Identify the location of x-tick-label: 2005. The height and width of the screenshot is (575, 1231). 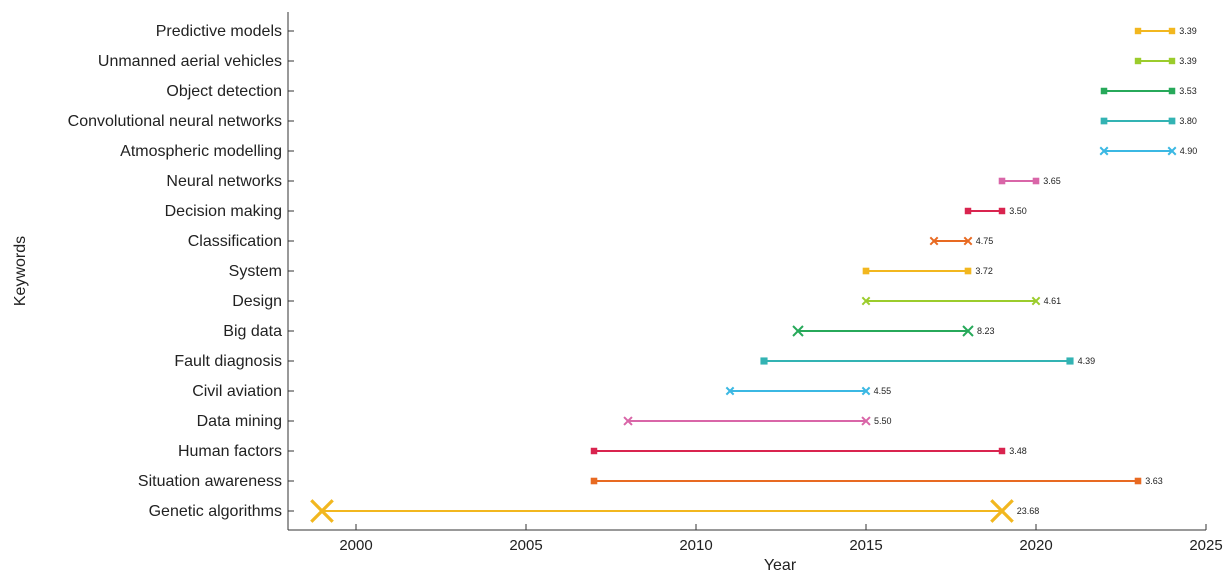
(525, 545).